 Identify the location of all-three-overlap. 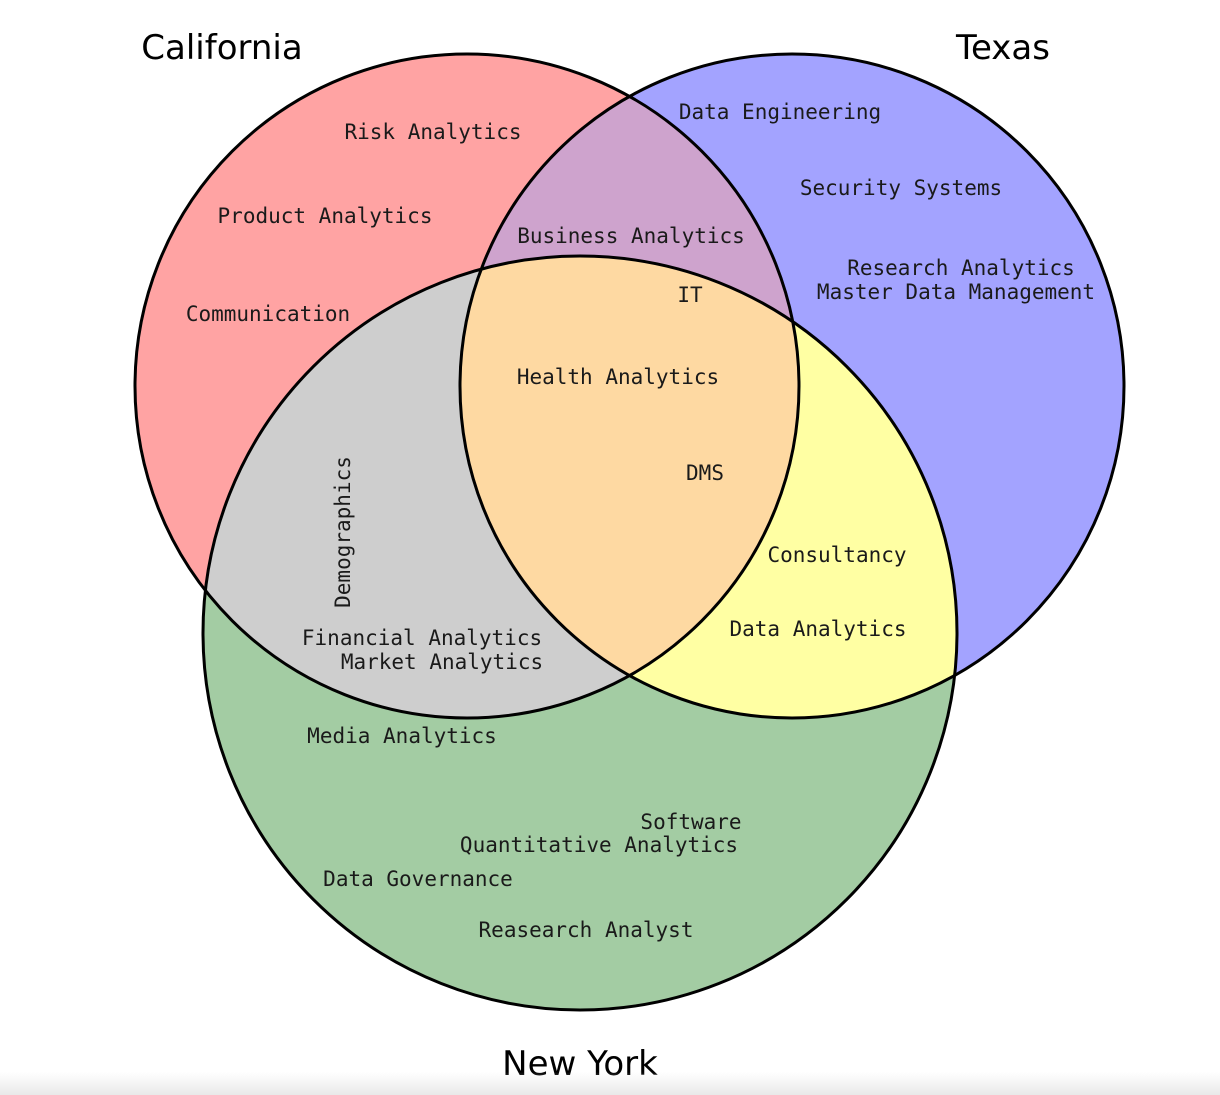
(629, 487).